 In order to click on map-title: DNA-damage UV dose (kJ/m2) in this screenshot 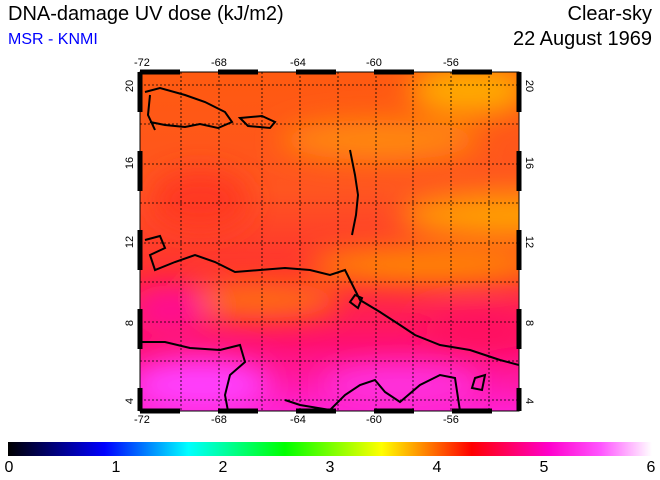, I will do `click(146, 14)`.